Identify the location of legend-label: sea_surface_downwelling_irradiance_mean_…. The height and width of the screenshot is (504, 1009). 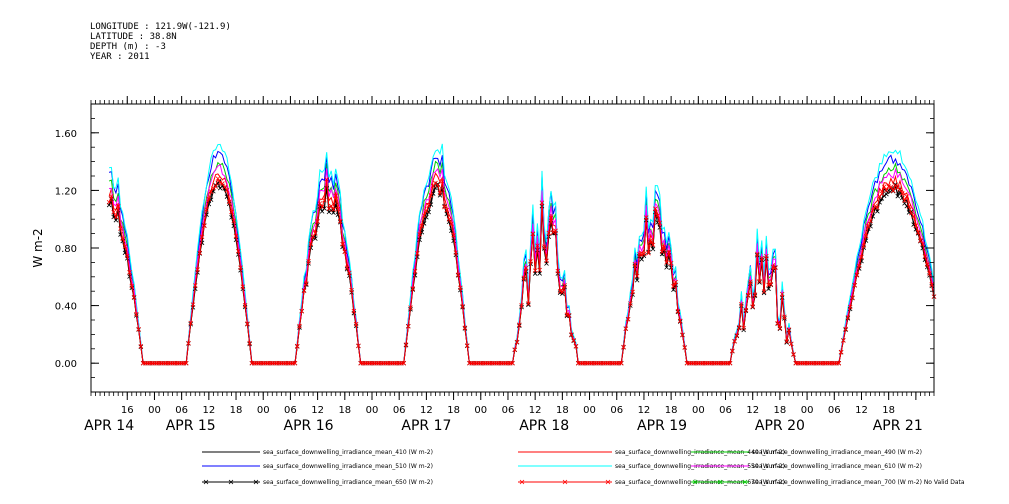
(837, 466).